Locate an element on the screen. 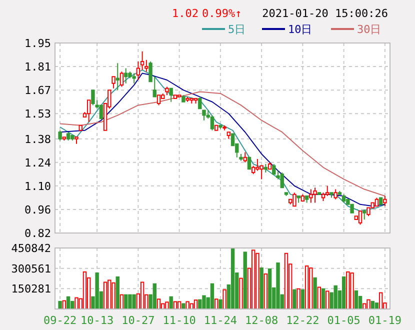 This screenshot has height=330, width=415. y-tick-label: 450842 is located at coordinates (31, 248).